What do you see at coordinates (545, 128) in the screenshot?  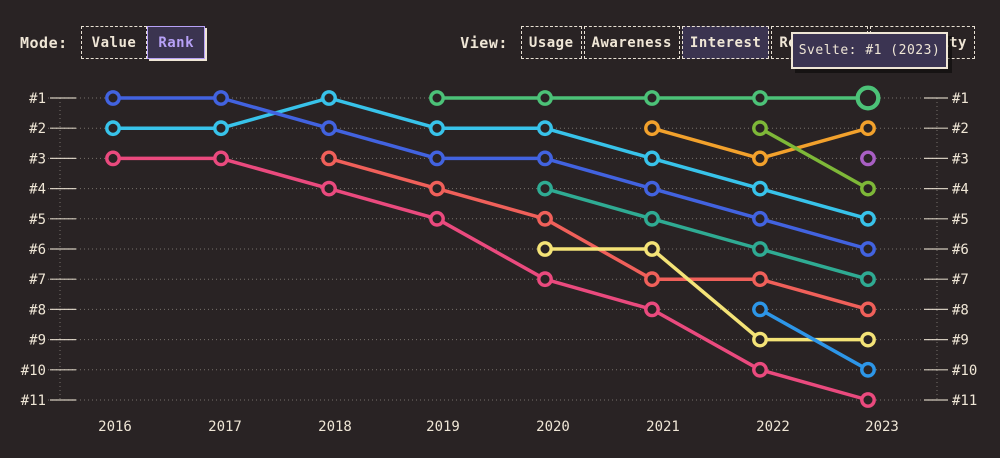 I see `marker-cyan-2020` at bounding box center [545, 128].